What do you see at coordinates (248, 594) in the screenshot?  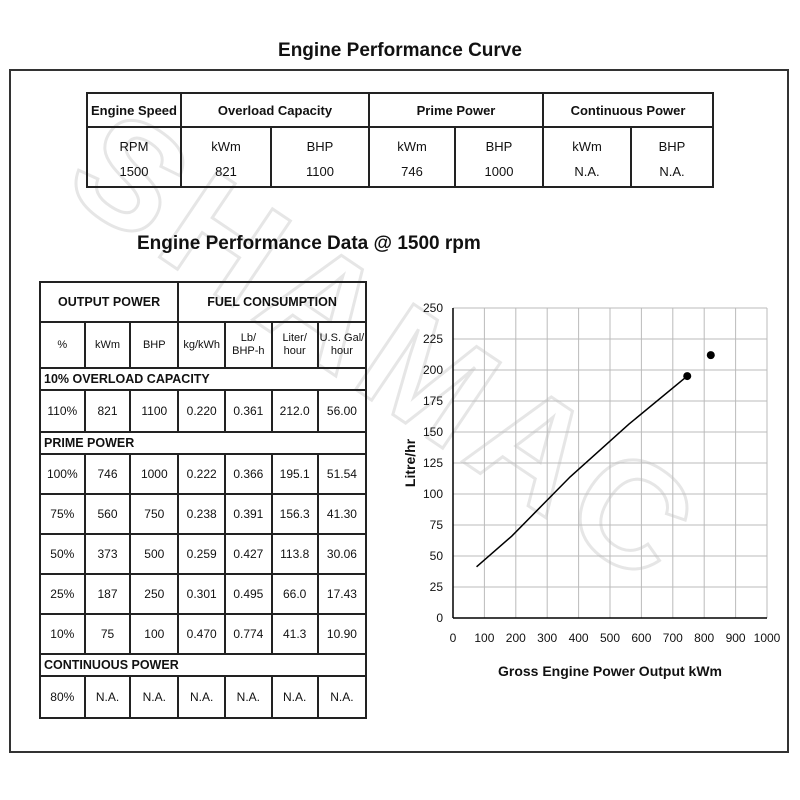 I see `table-cell: 0.495` at bounding box center [248, 594].